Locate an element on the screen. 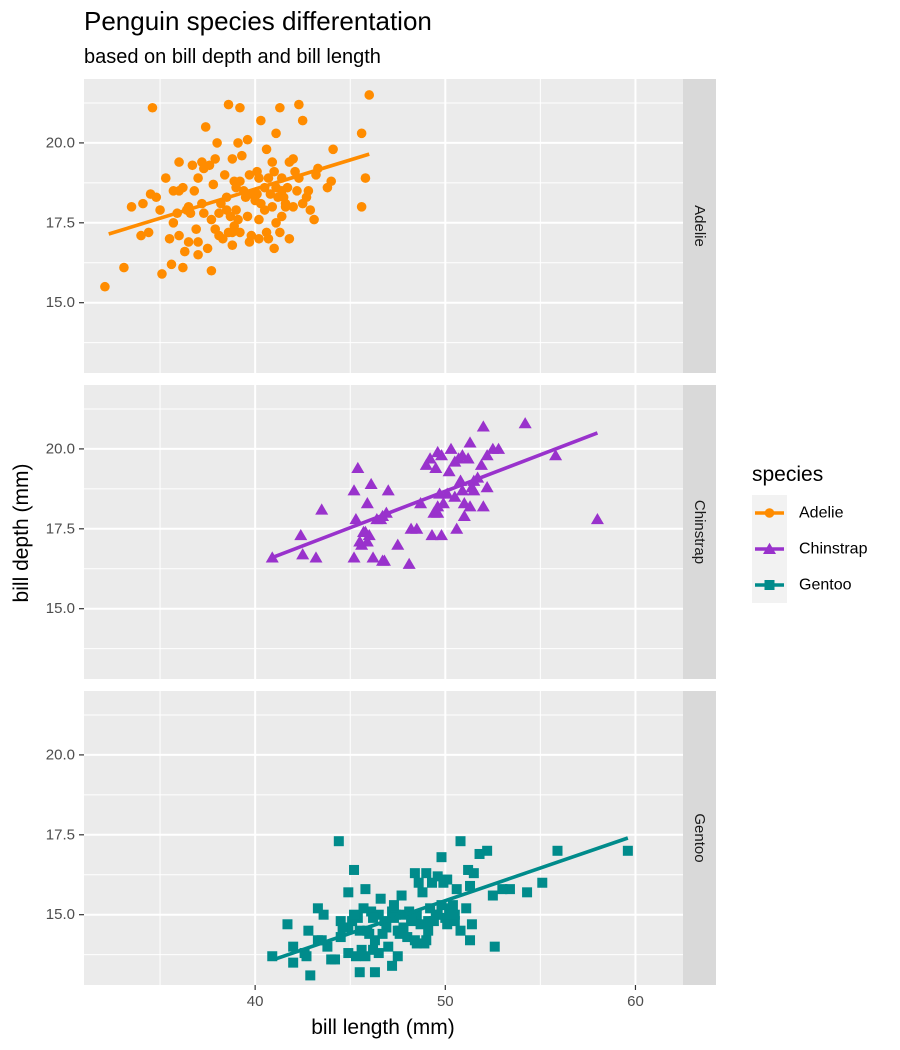 Image resolution: width=900 pixels, height=1050 pixels. y-tick-label: 17.5 is located at coordinates (60, 222).